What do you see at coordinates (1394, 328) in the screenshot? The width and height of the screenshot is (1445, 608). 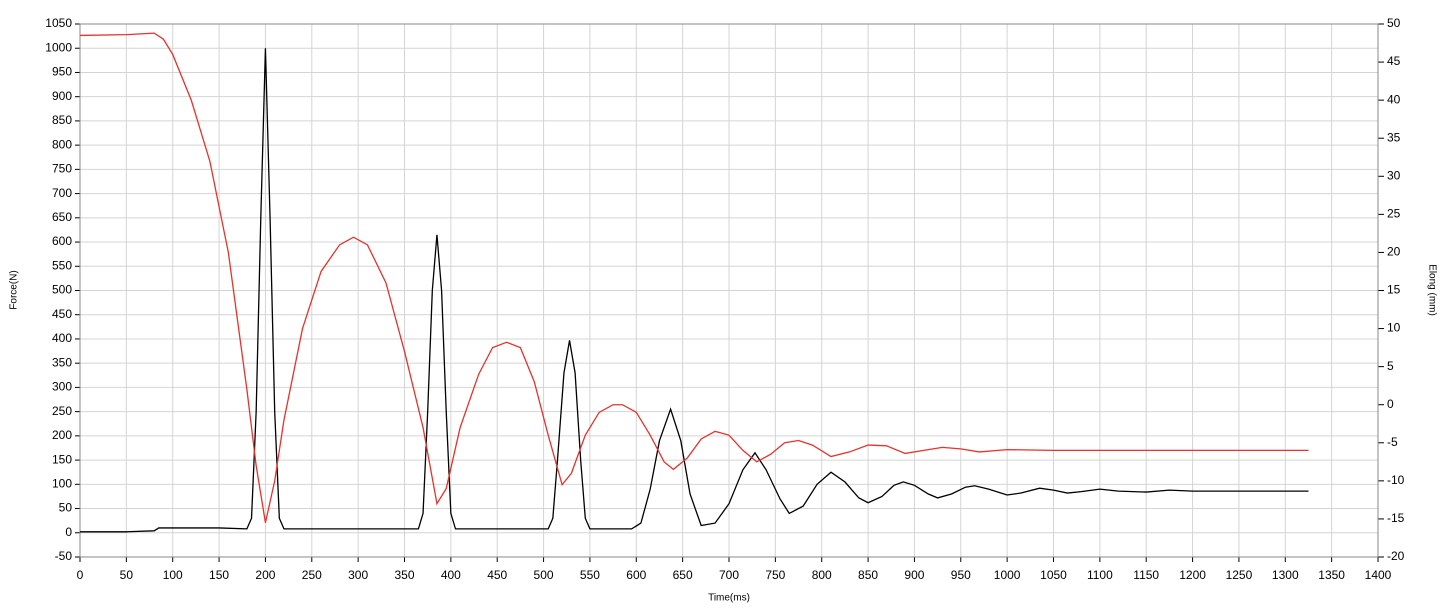 I see `y2-tick-label: 10` at bounding box center [1394, 328].